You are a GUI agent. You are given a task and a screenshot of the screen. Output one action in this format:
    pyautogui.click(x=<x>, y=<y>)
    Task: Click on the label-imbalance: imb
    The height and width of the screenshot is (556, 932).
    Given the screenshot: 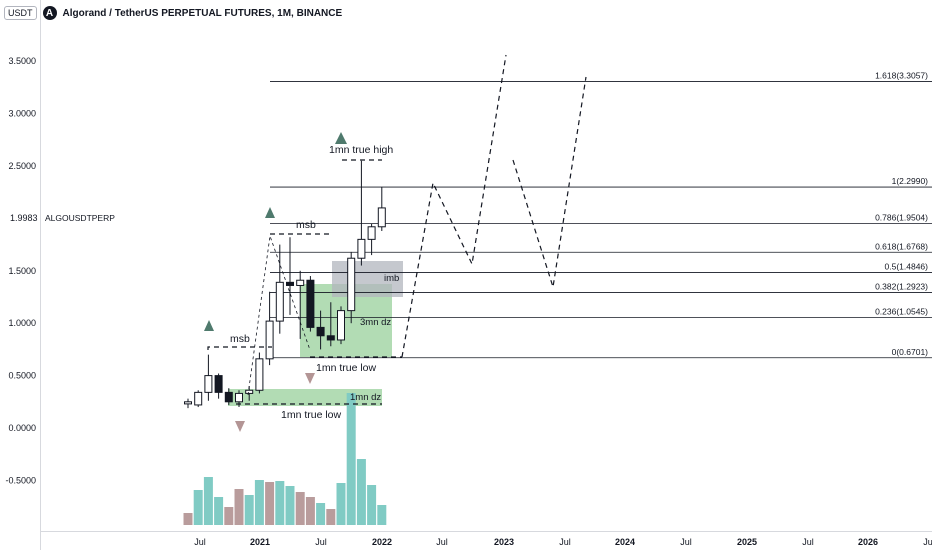 What is the action you would take?
    pyautogui.click(x=391, y=278)
    